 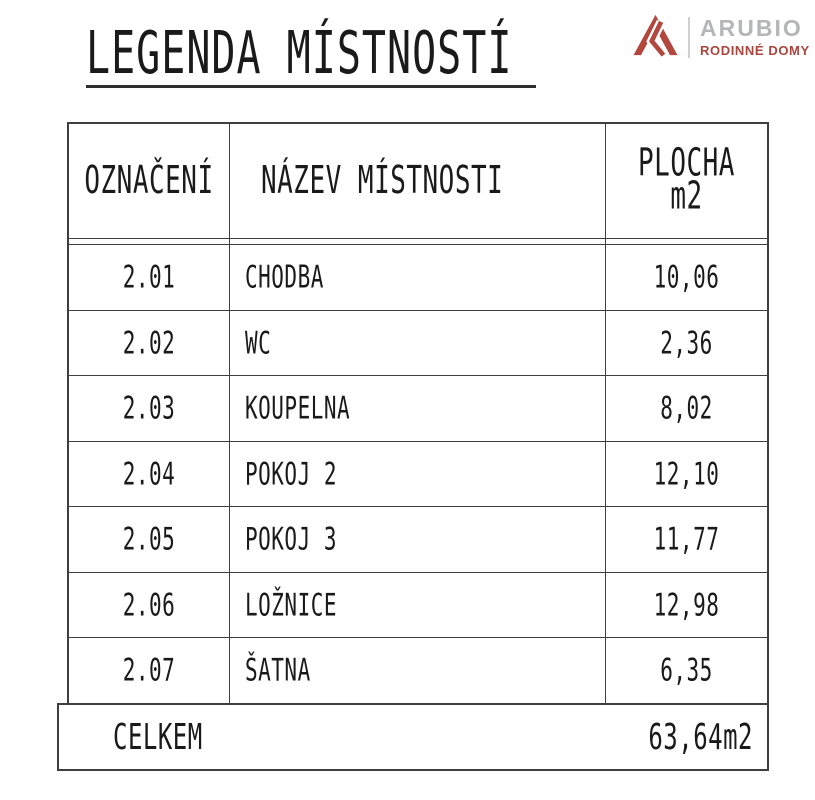 I want to click on cell-oznaceni: 2.01, so click(x=149, y=277).